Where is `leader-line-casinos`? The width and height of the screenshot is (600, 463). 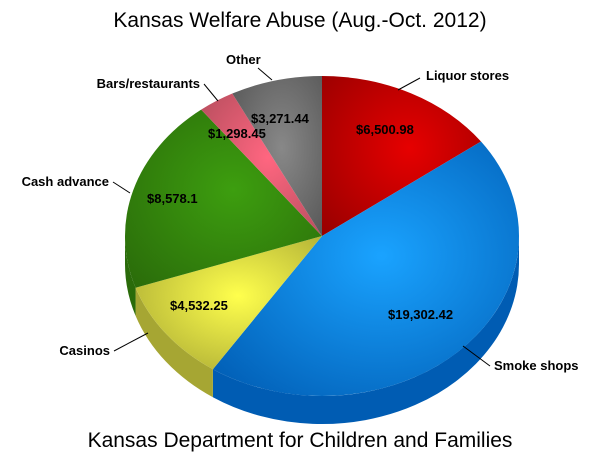
leader-line-casinos is located at coordinates (131, 342).